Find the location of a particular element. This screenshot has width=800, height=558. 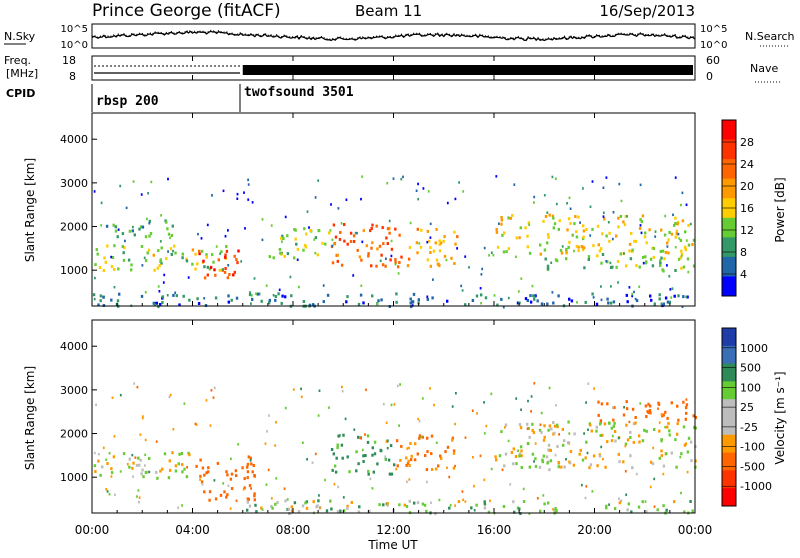

colorbar-tick-label: 16 is located at coordinates (747, 208).